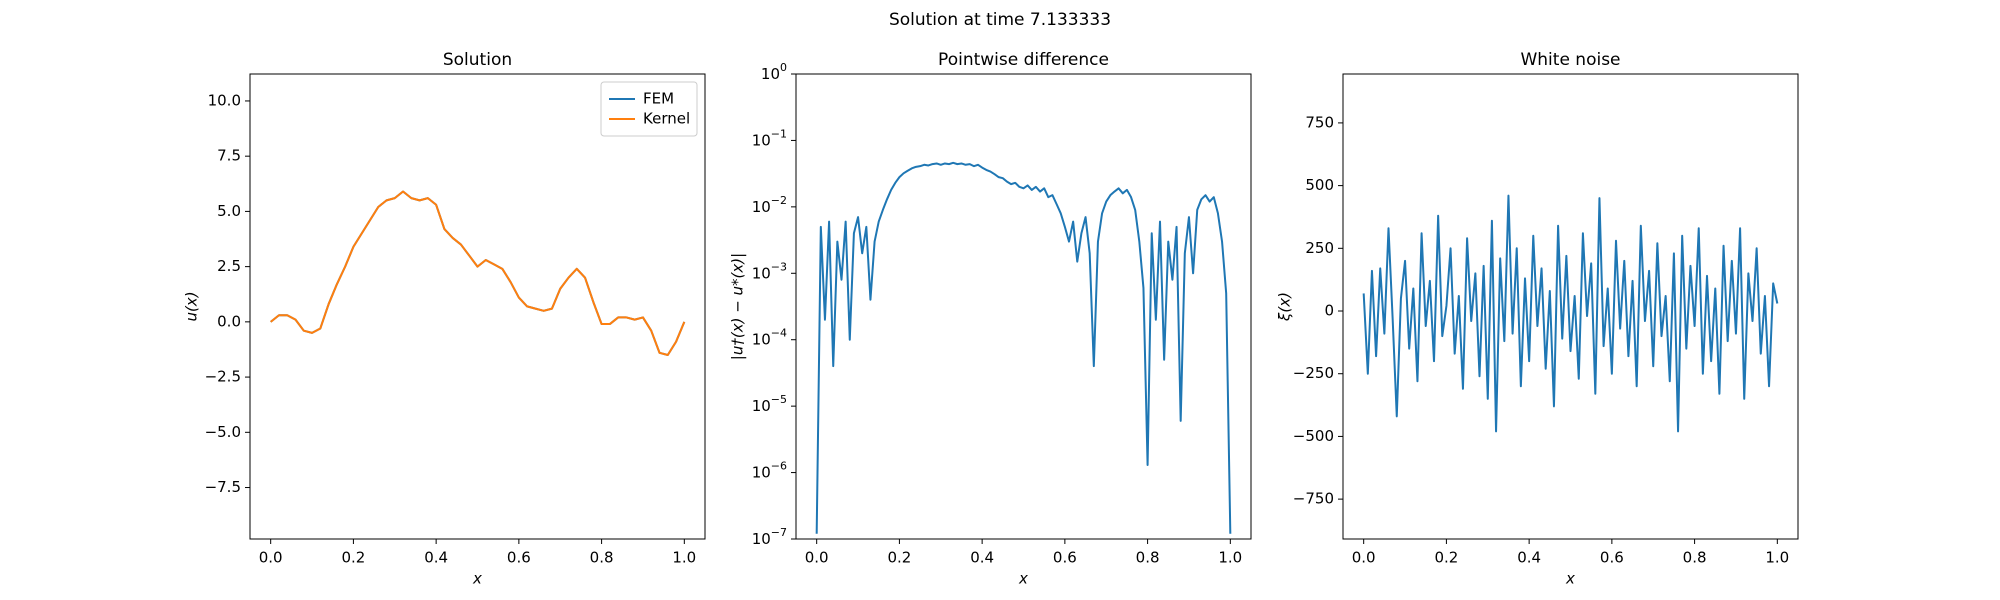 This screenshot has height=600, width=2000. Describe the element at coordinates (223, 377) in the screenshot. I see `tick-label: −2.5` at that location.